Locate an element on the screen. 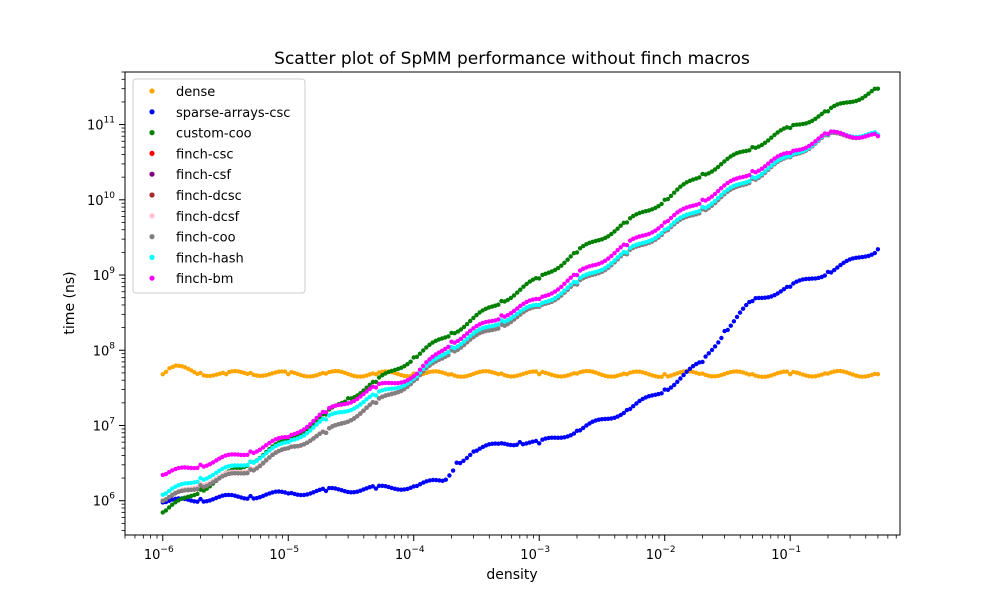 This screenshot has height=600, width=1000. legend-label: sparse-arrays-csc is located at coordinates (233, 113).